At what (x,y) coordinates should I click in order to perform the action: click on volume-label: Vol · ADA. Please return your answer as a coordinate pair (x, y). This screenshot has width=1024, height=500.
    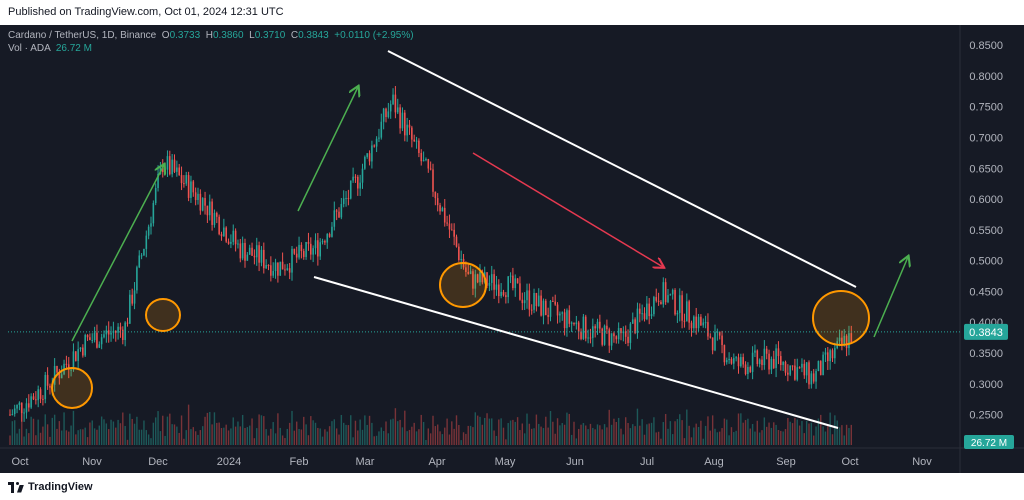
    Looking at the image, I should click on (29, 48).